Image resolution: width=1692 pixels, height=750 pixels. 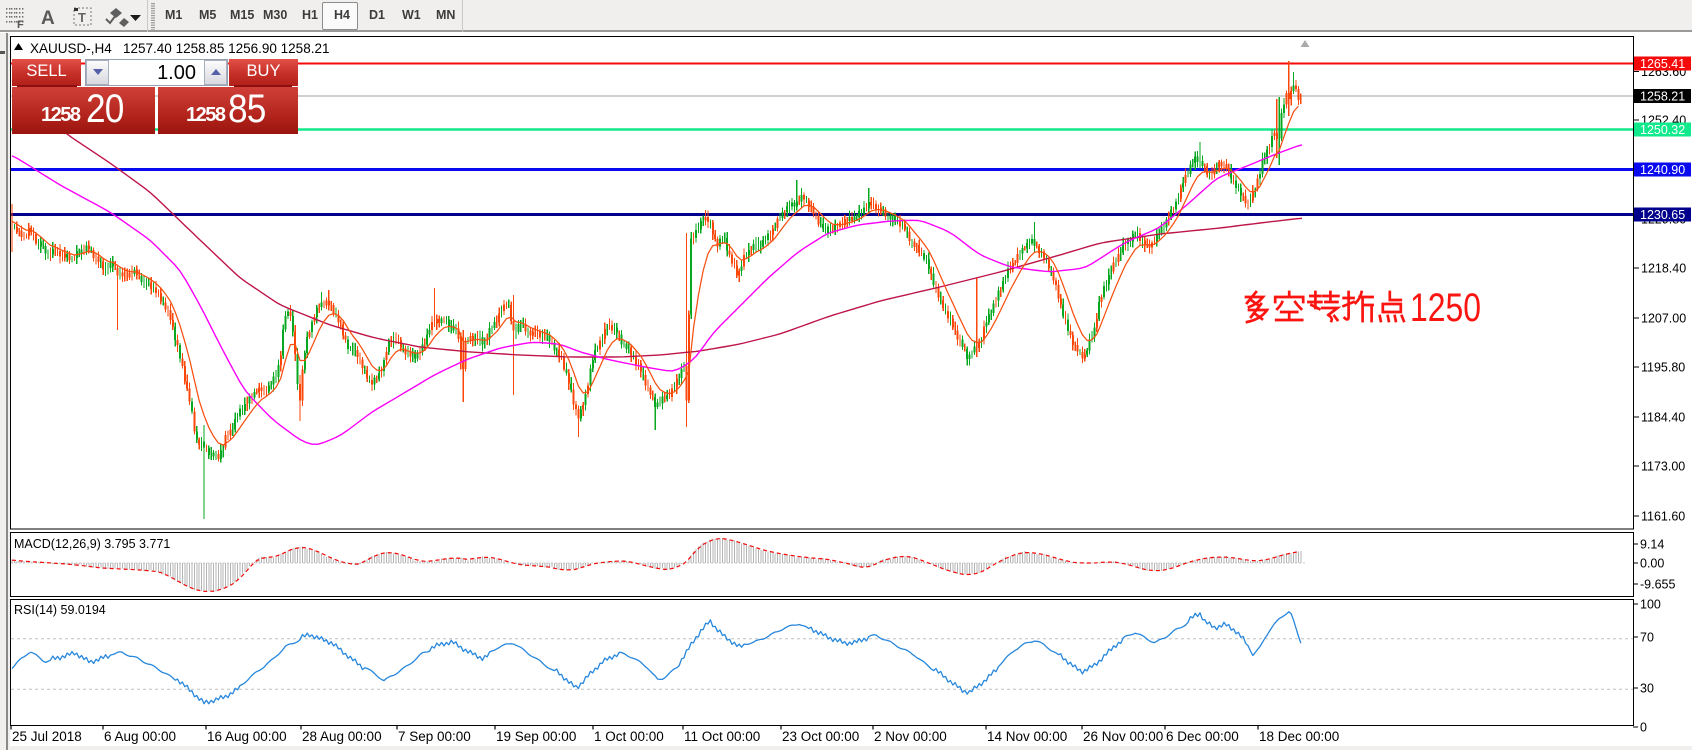 What do you see at coordinates (1643, 728) in the screenshot?
I see `svg-text: 0` at bounding box center [1643, 728].